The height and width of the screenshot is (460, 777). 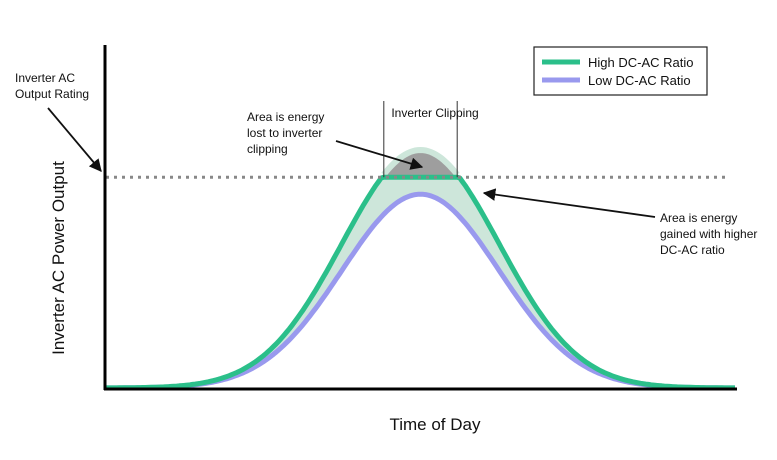 I want to click on high-ratio-unclipped-curve, so click(x=420, y=161).